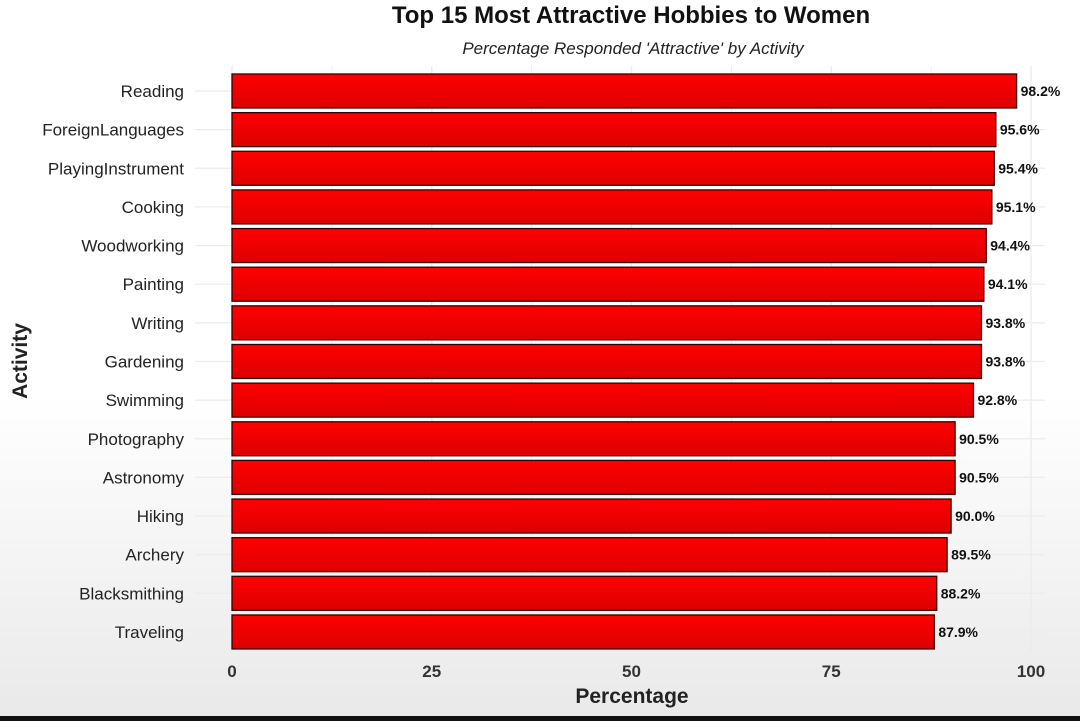 Image resolution: width=1080 pixels, height=721 pixels. What do you see at coordinates (1018, 168) in the screenshot?
I see `value-label: 95.4%` at bounding box center [1018, 168].